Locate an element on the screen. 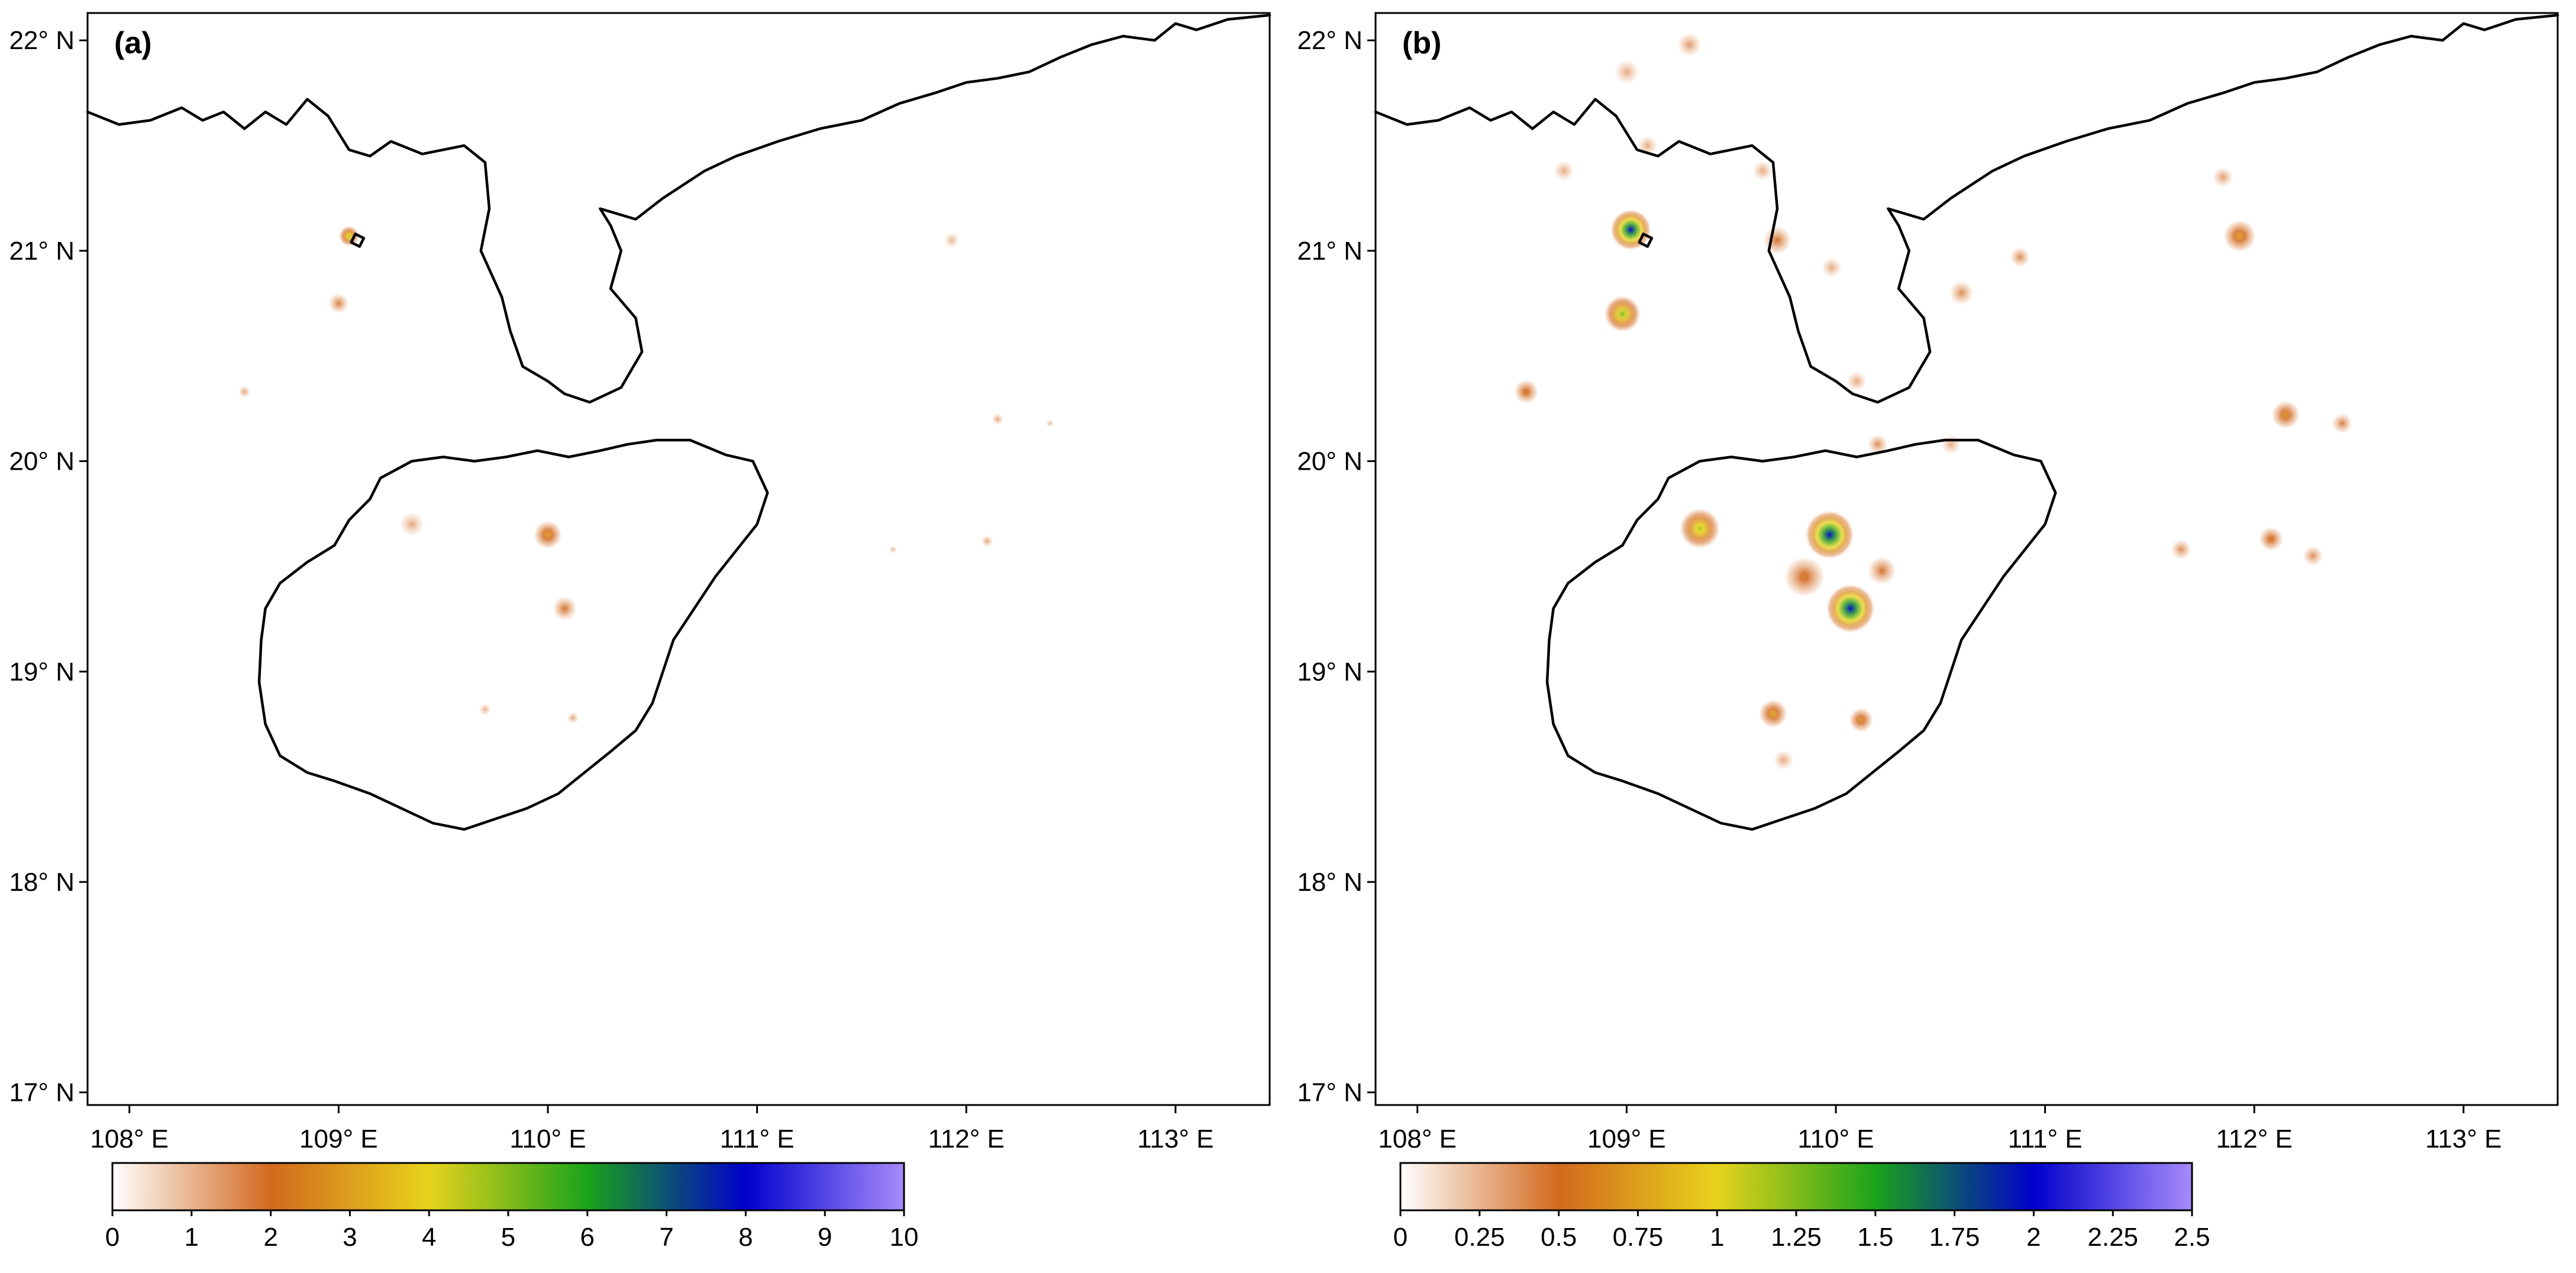  lon-tick-label: 111° E is located at coordinates (2045, 1139).